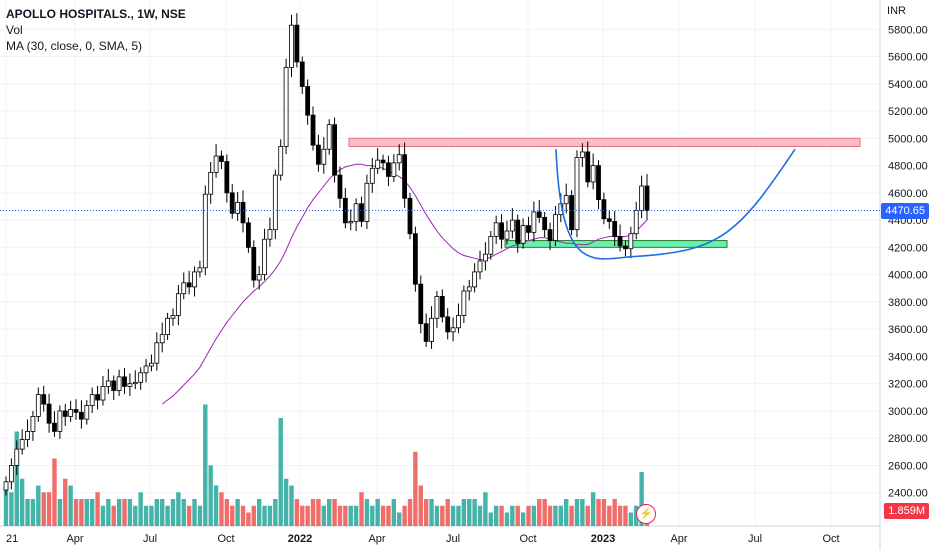 Image resolution: width=932 pixels, height=550 pixels. I want to click on y-tick-label-8: 4000.00, so click(908, 276).